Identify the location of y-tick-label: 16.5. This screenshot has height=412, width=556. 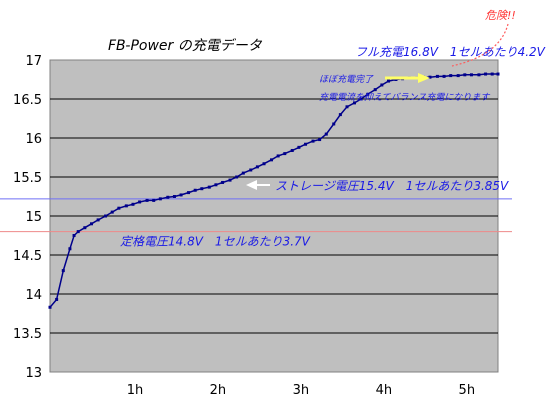
(27, 100).